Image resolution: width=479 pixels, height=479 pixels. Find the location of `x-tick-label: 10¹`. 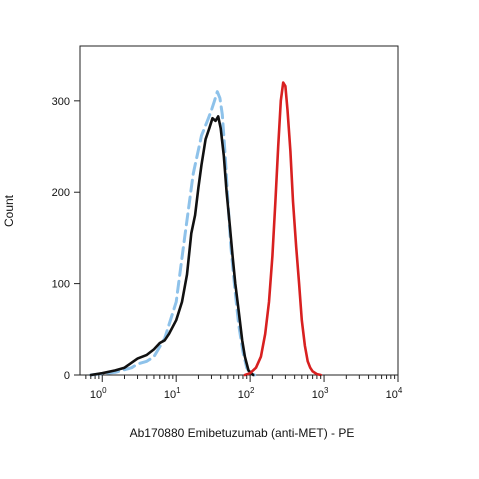

x-tick-label: 10¹ is located at coordinates (172, 393).